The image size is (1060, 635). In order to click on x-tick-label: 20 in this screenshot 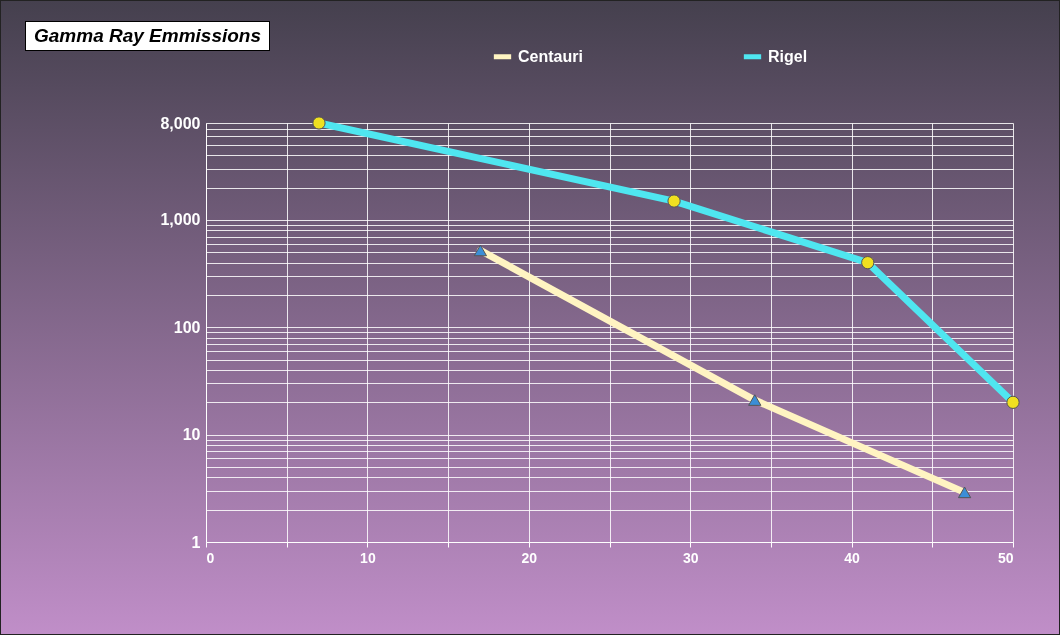, I will do `click(529, 557)`.